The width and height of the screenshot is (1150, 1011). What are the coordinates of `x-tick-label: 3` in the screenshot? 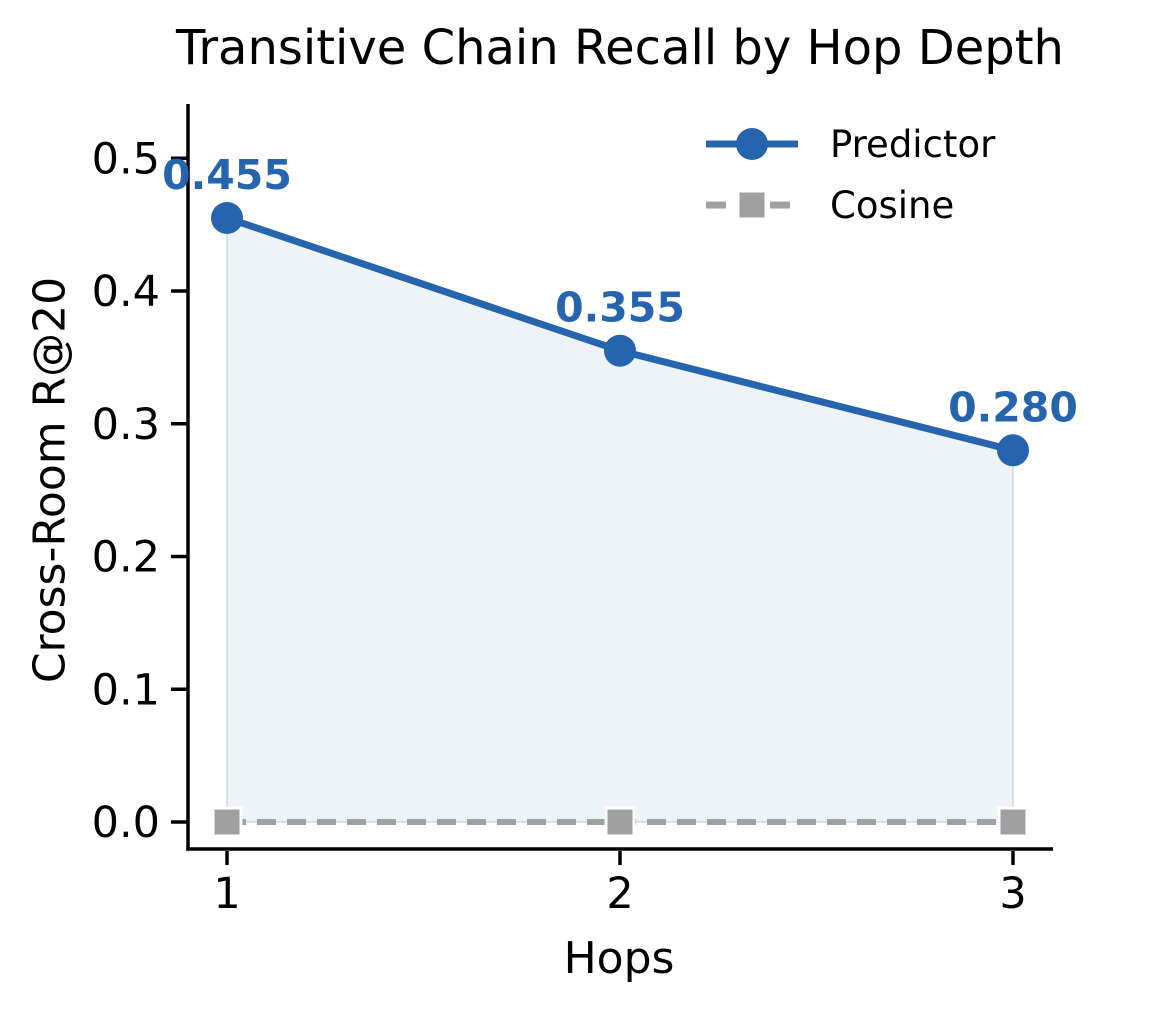 It's located at (1012, 894).